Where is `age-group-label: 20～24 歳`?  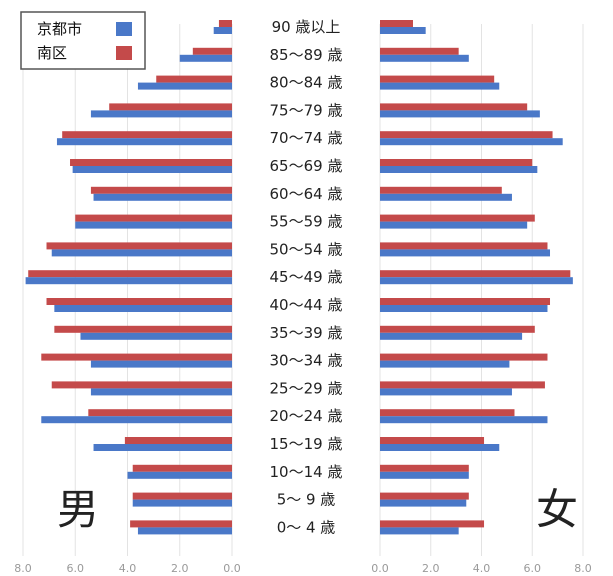
age-group-label: 20～24 歳 is located at coordinates (306, 416).